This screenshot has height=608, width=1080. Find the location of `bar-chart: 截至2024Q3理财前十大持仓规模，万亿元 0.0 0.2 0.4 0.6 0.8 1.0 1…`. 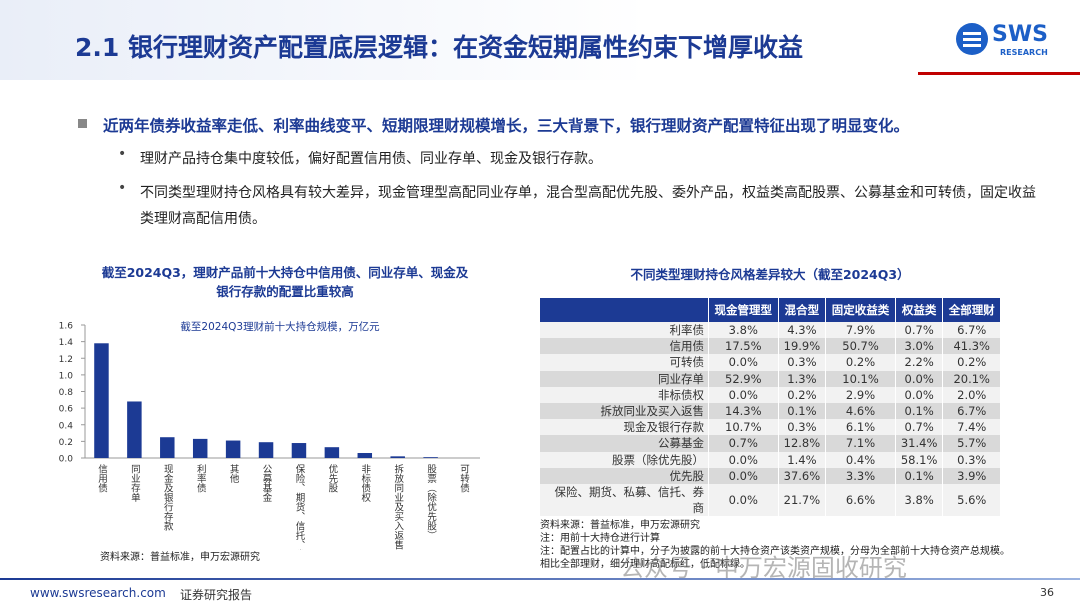

bar-chart: 截至2024Q3理财前十大持仓规模，万亿元 0.0 0.2 0.4 0.6 0.8 1.0 1… is located at coordinates (269, 435).